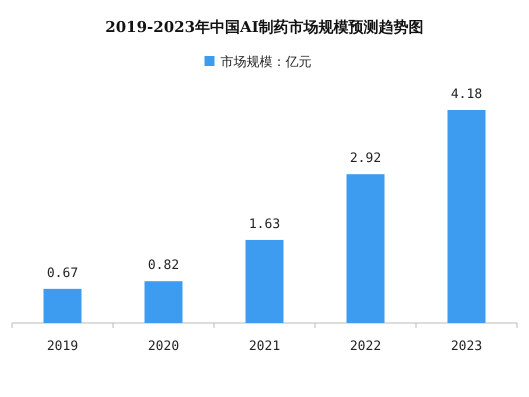  I want to click on data-label: 2.92, so click(366, 158).